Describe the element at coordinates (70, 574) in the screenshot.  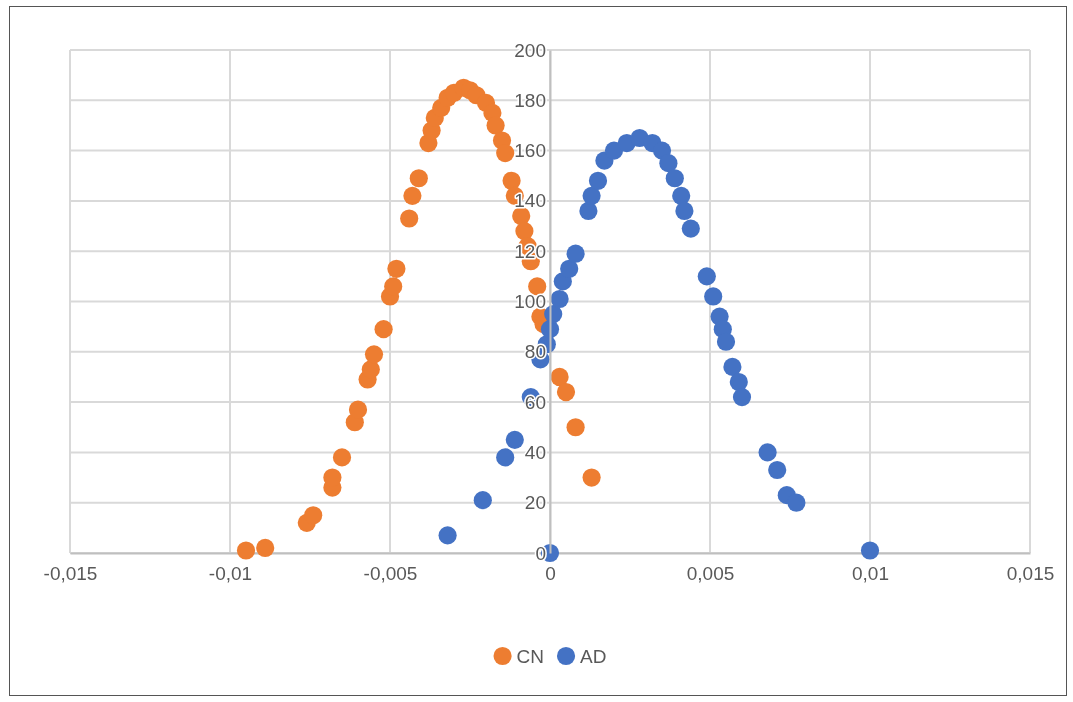
I see `x-tick-label: -0,015` at that location.